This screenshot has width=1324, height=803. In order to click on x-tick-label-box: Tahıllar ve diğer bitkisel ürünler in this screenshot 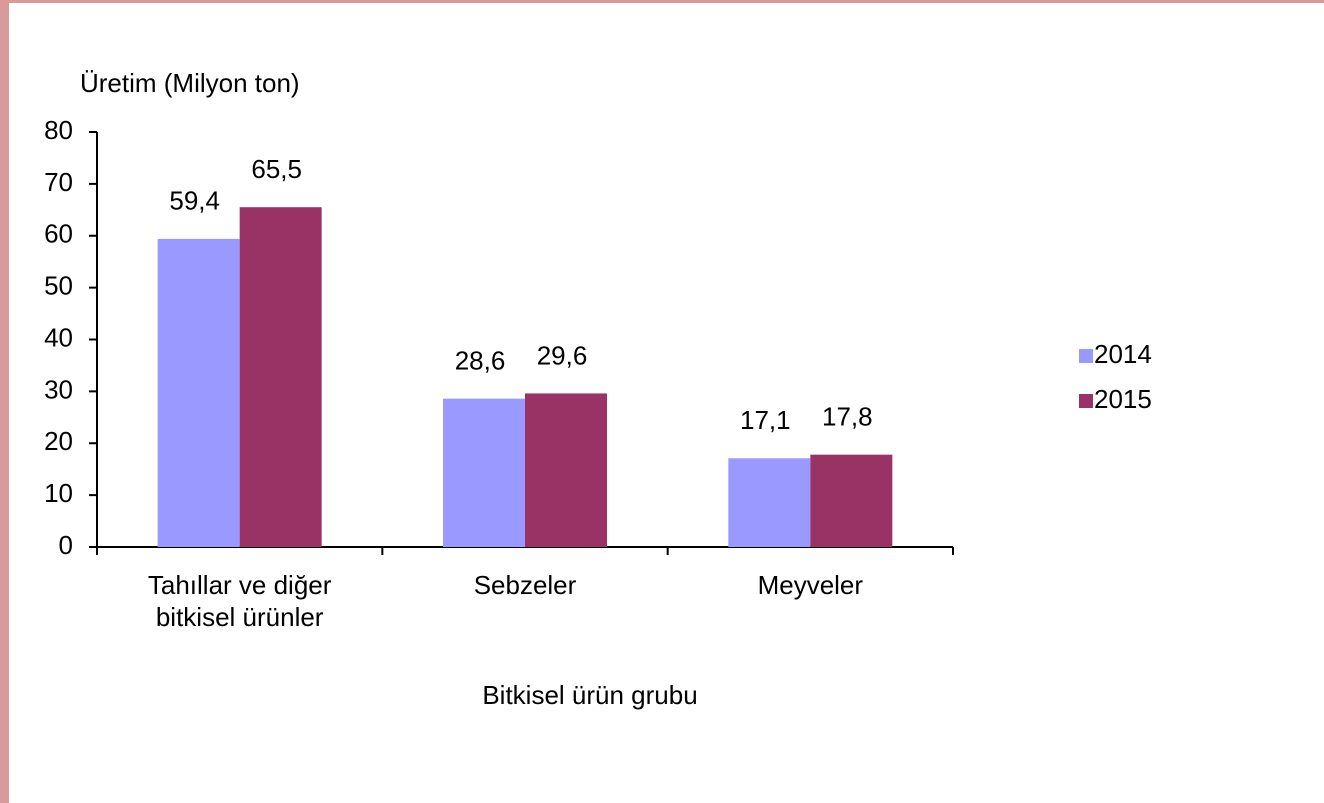, I will do `click(239, 601)`.